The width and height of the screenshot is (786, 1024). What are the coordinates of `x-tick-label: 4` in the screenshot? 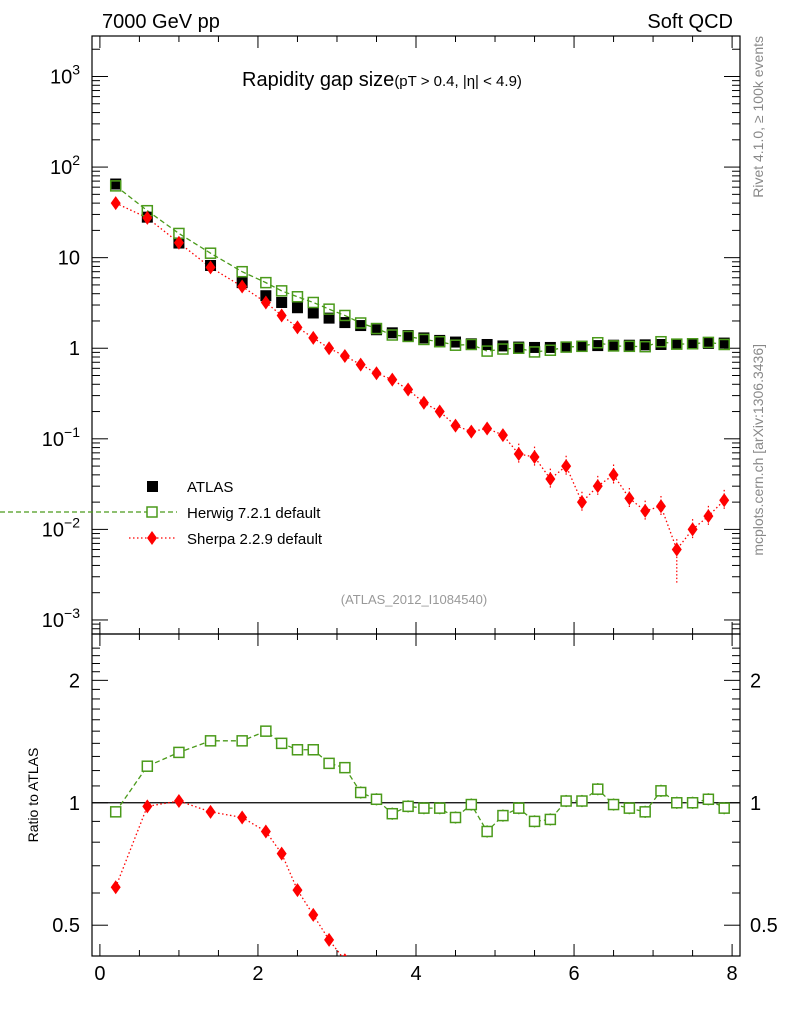 It's located at (415, 974).